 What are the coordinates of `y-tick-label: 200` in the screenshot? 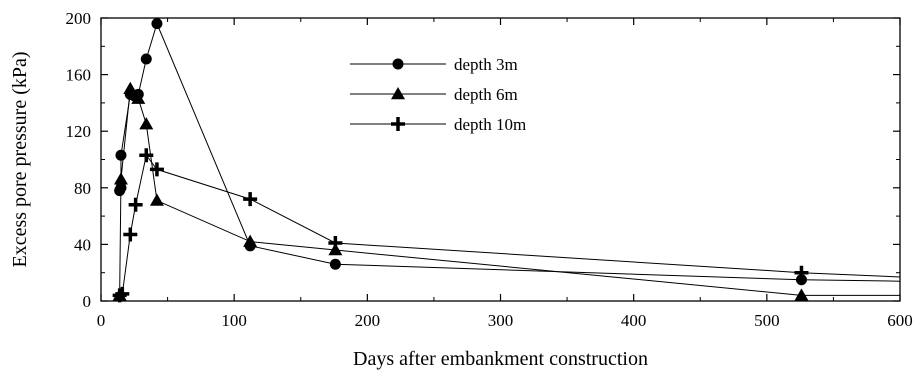 It's located at (79, 18).